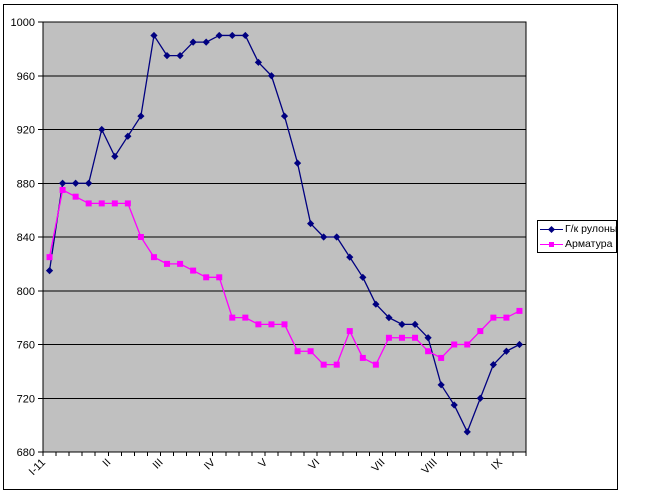 The width and height of the screenshot is (668, 499). Describe the element at coordinates (26, 346) in the screenshot. I see `y-tick-label: 760` at that location.